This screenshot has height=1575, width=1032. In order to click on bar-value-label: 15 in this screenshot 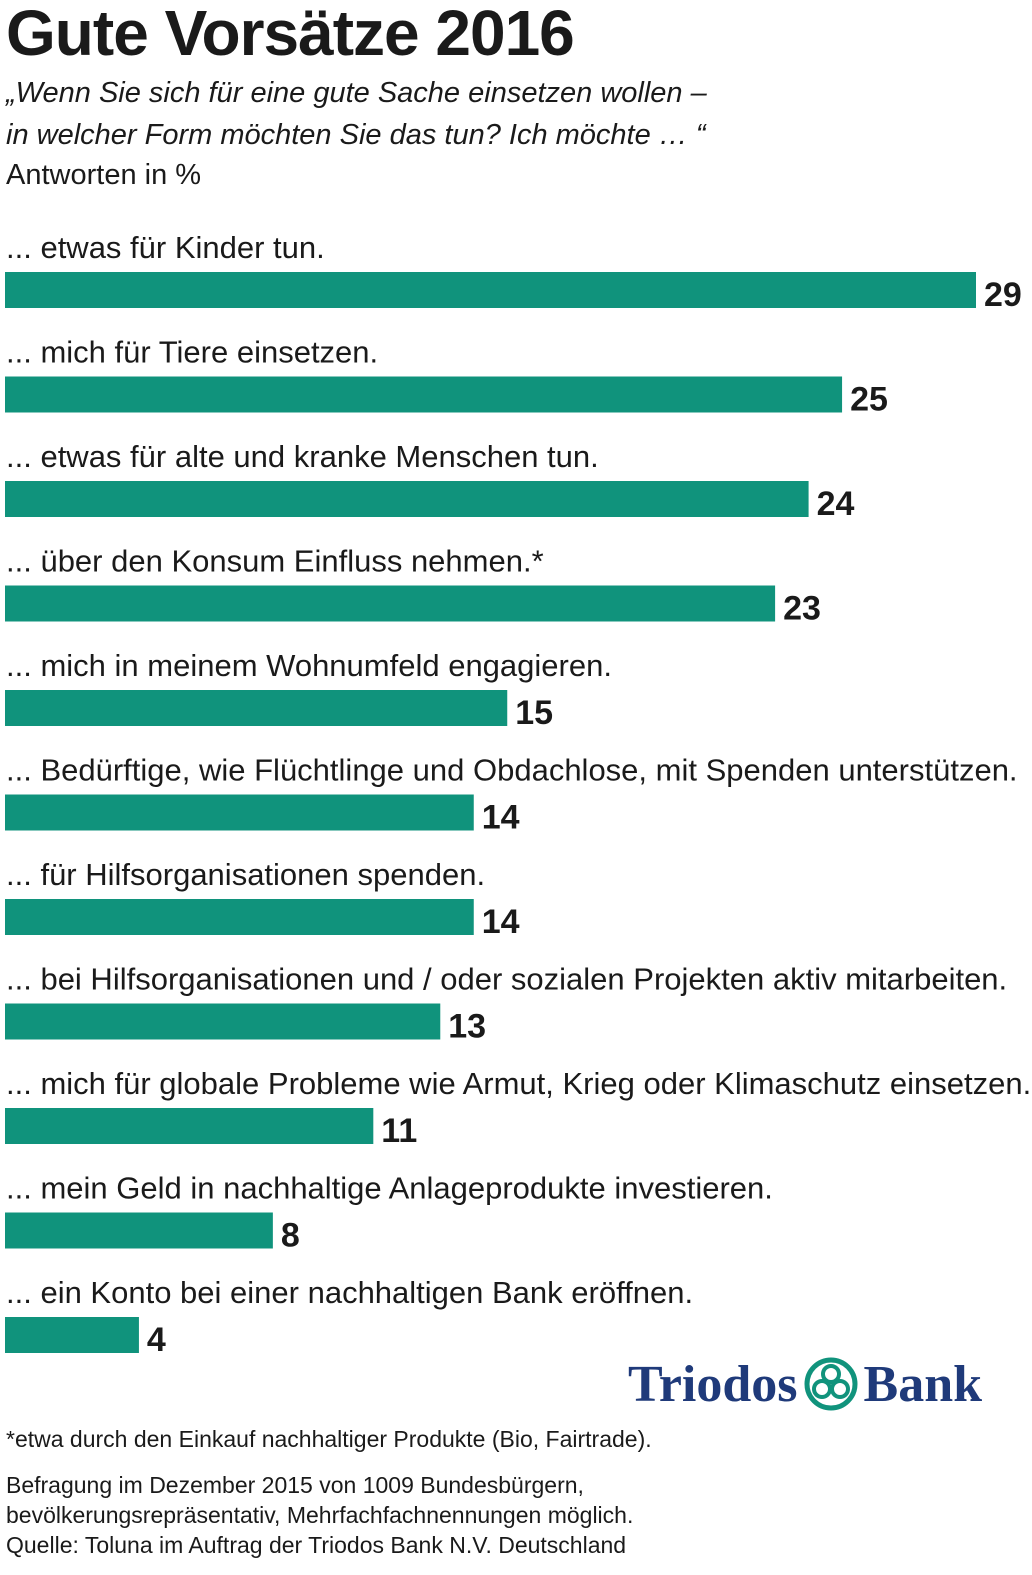, I will do `click(534, 713)`.